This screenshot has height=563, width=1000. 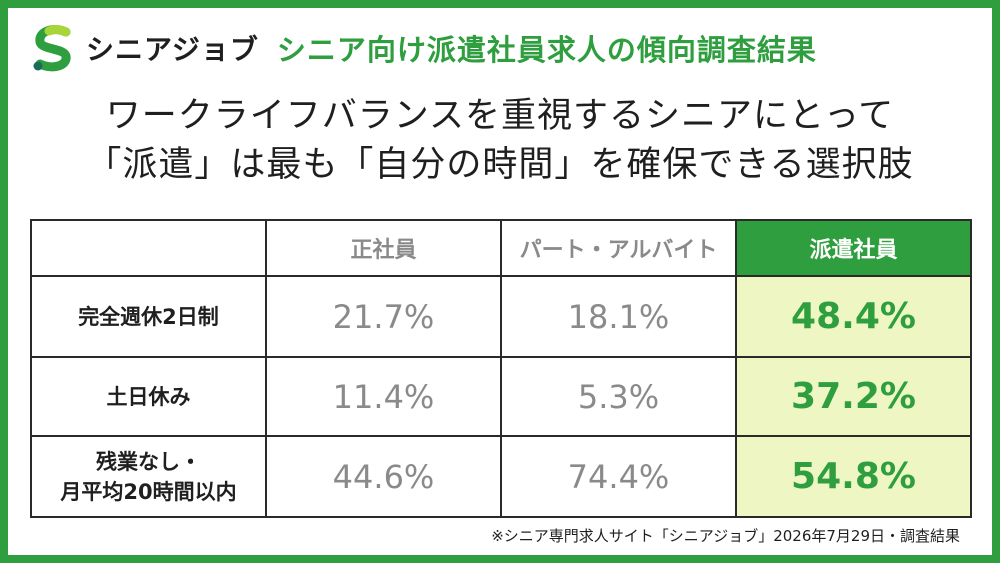 I want to click on table-row: 完全週休2日制 21.7% 18.1% 48.4%, so click(x=501, y=316).